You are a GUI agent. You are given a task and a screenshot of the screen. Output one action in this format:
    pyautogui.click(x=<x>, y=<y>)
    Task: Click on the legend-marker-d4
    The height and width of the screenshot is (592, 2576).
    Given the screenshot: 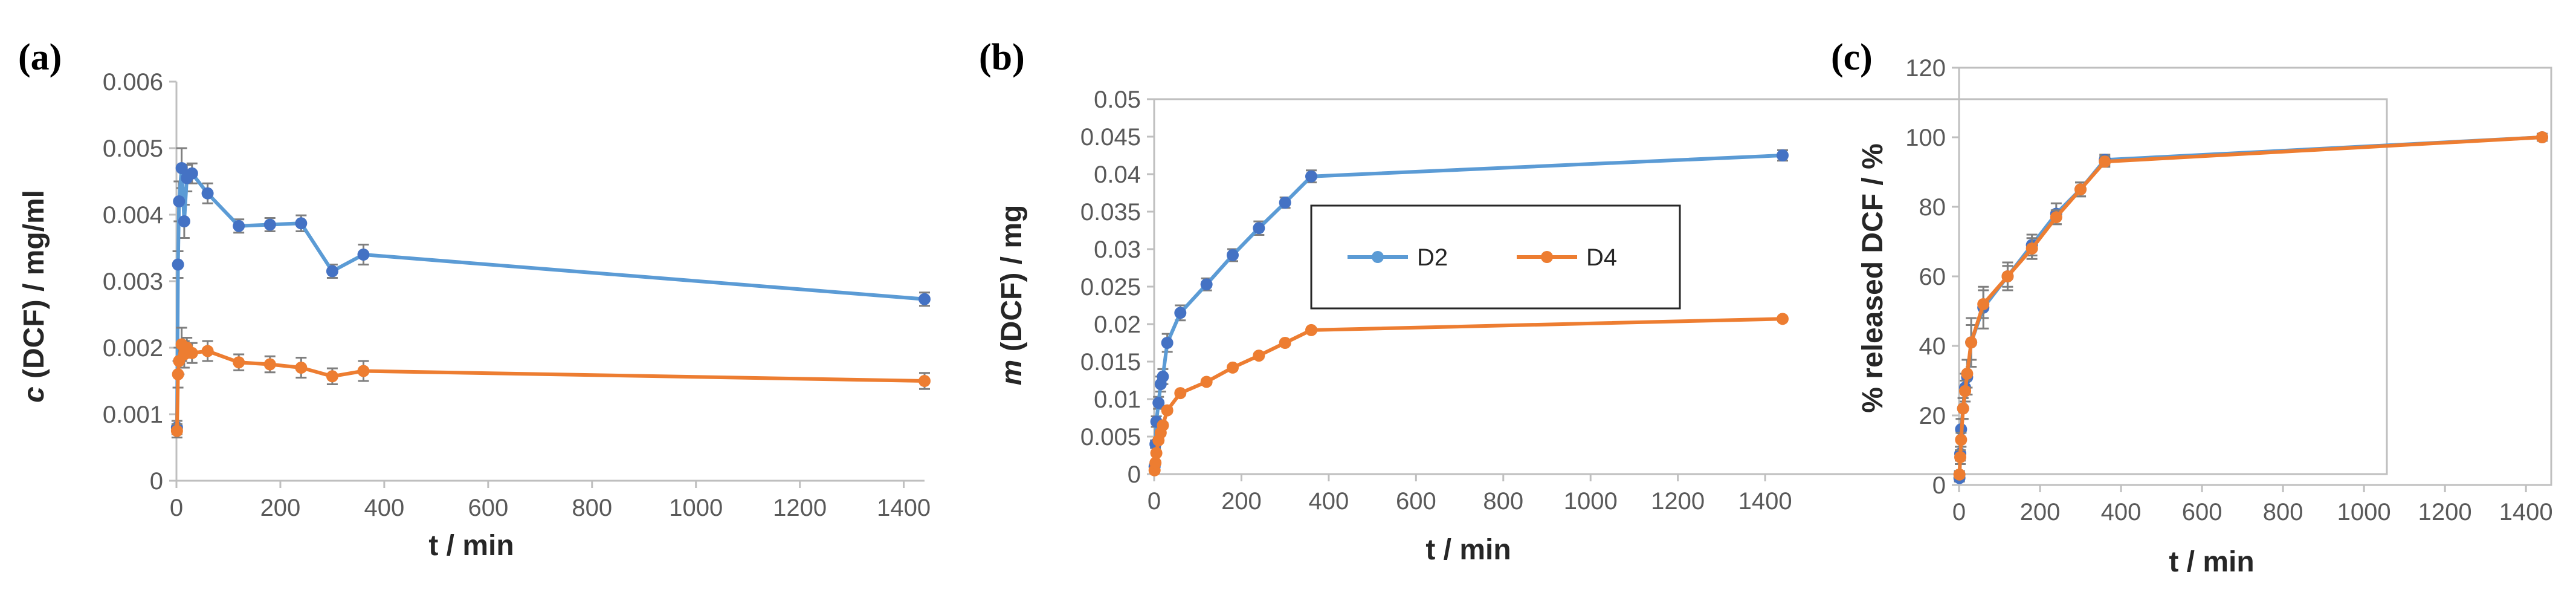 What is the action you would take?
    pyautogui.click(x=1547, y=257)
    